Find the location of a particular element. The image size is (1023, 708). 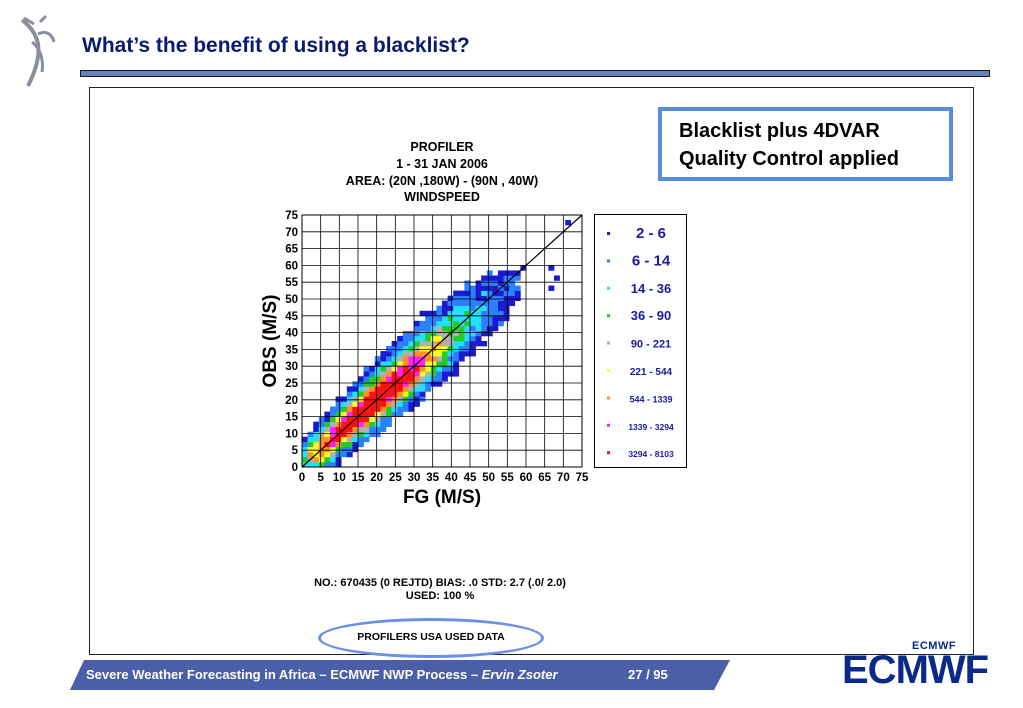

title-rule is located at coordinates (535, 73).